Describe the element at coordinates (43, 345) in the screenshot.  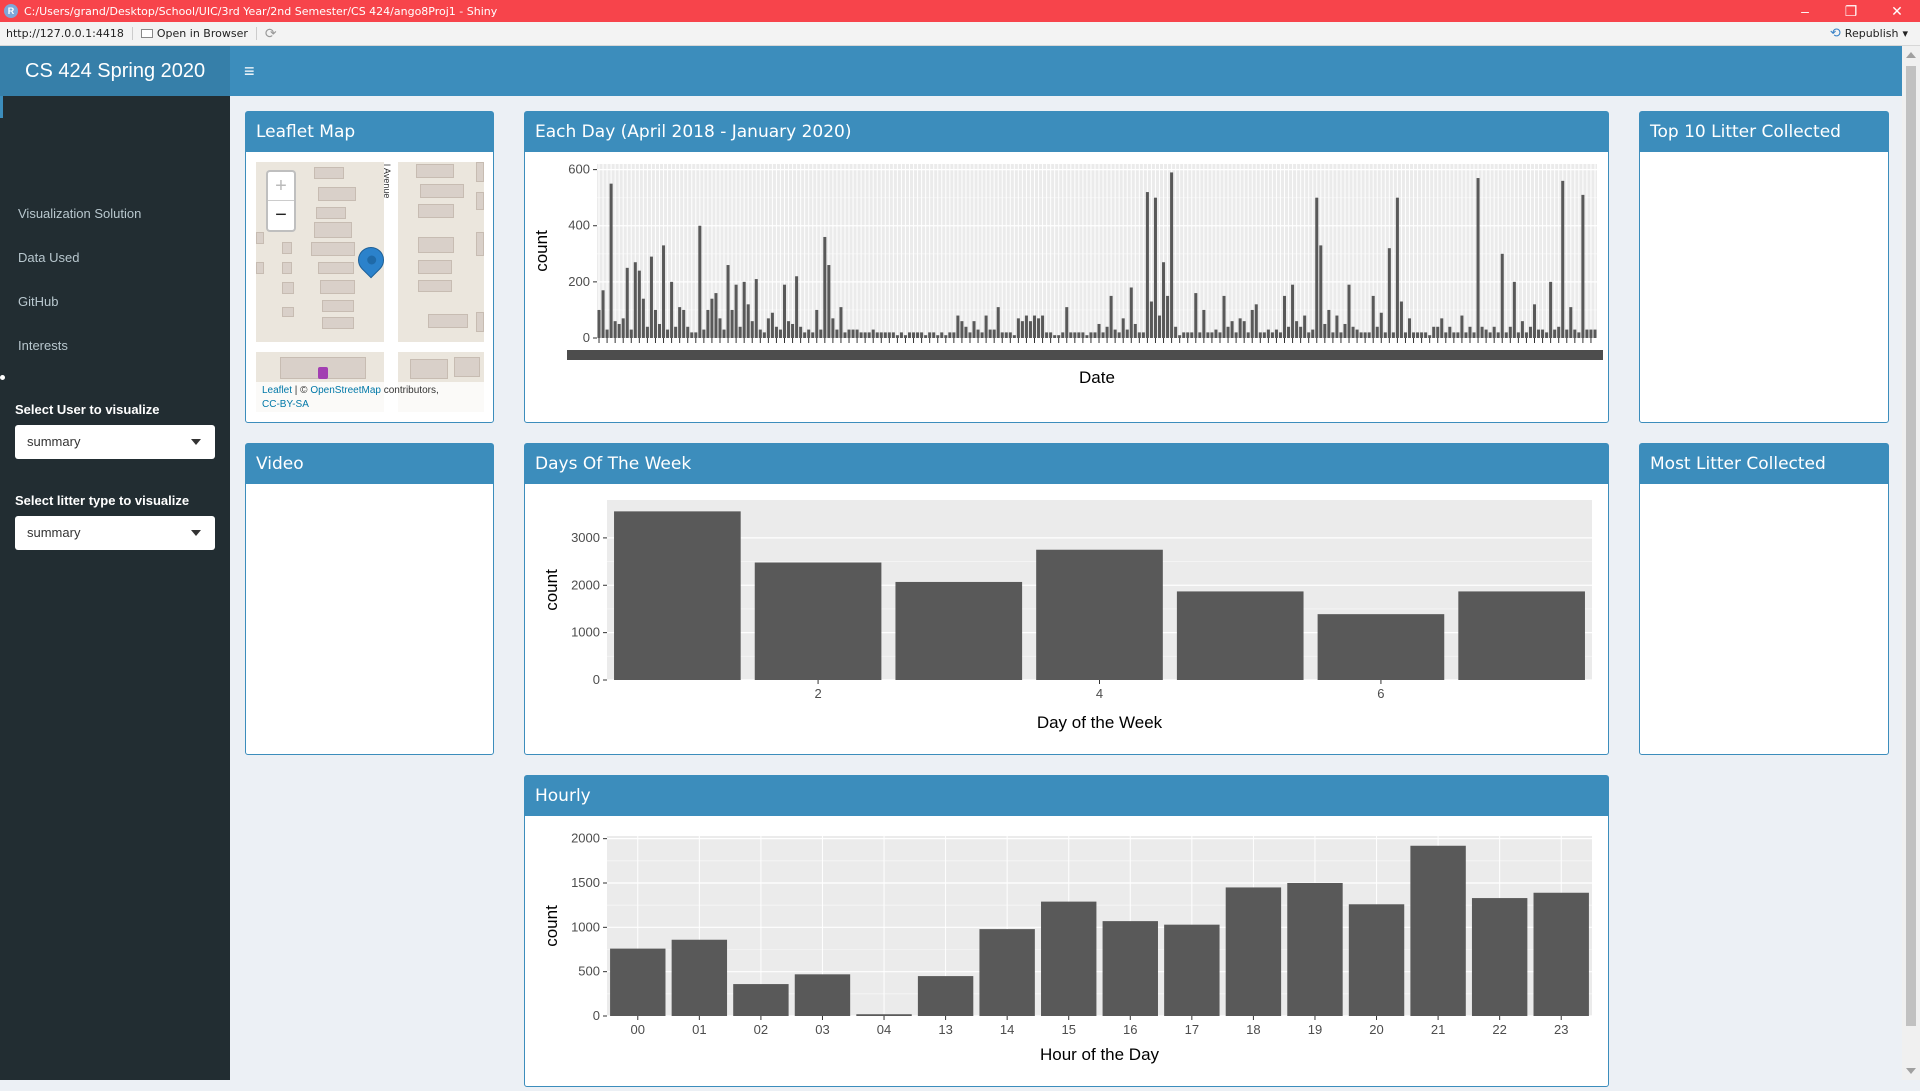
I see `sidebar-item-interests: Interests` at that location.